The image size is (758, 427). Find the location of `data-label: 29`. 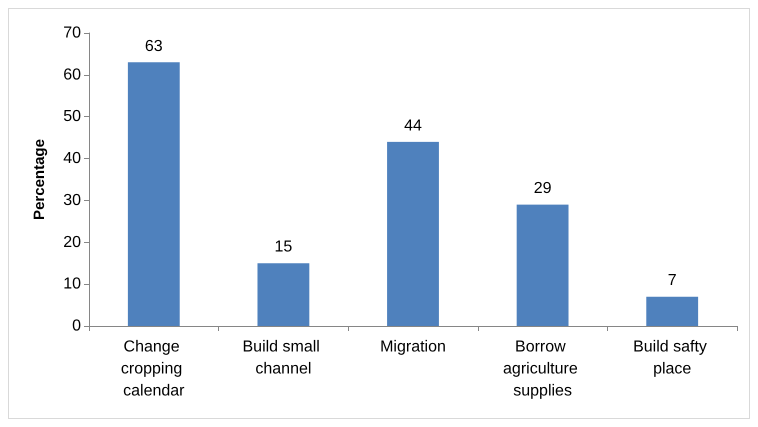

data-label: 29 is located at coordinates (543, 189).